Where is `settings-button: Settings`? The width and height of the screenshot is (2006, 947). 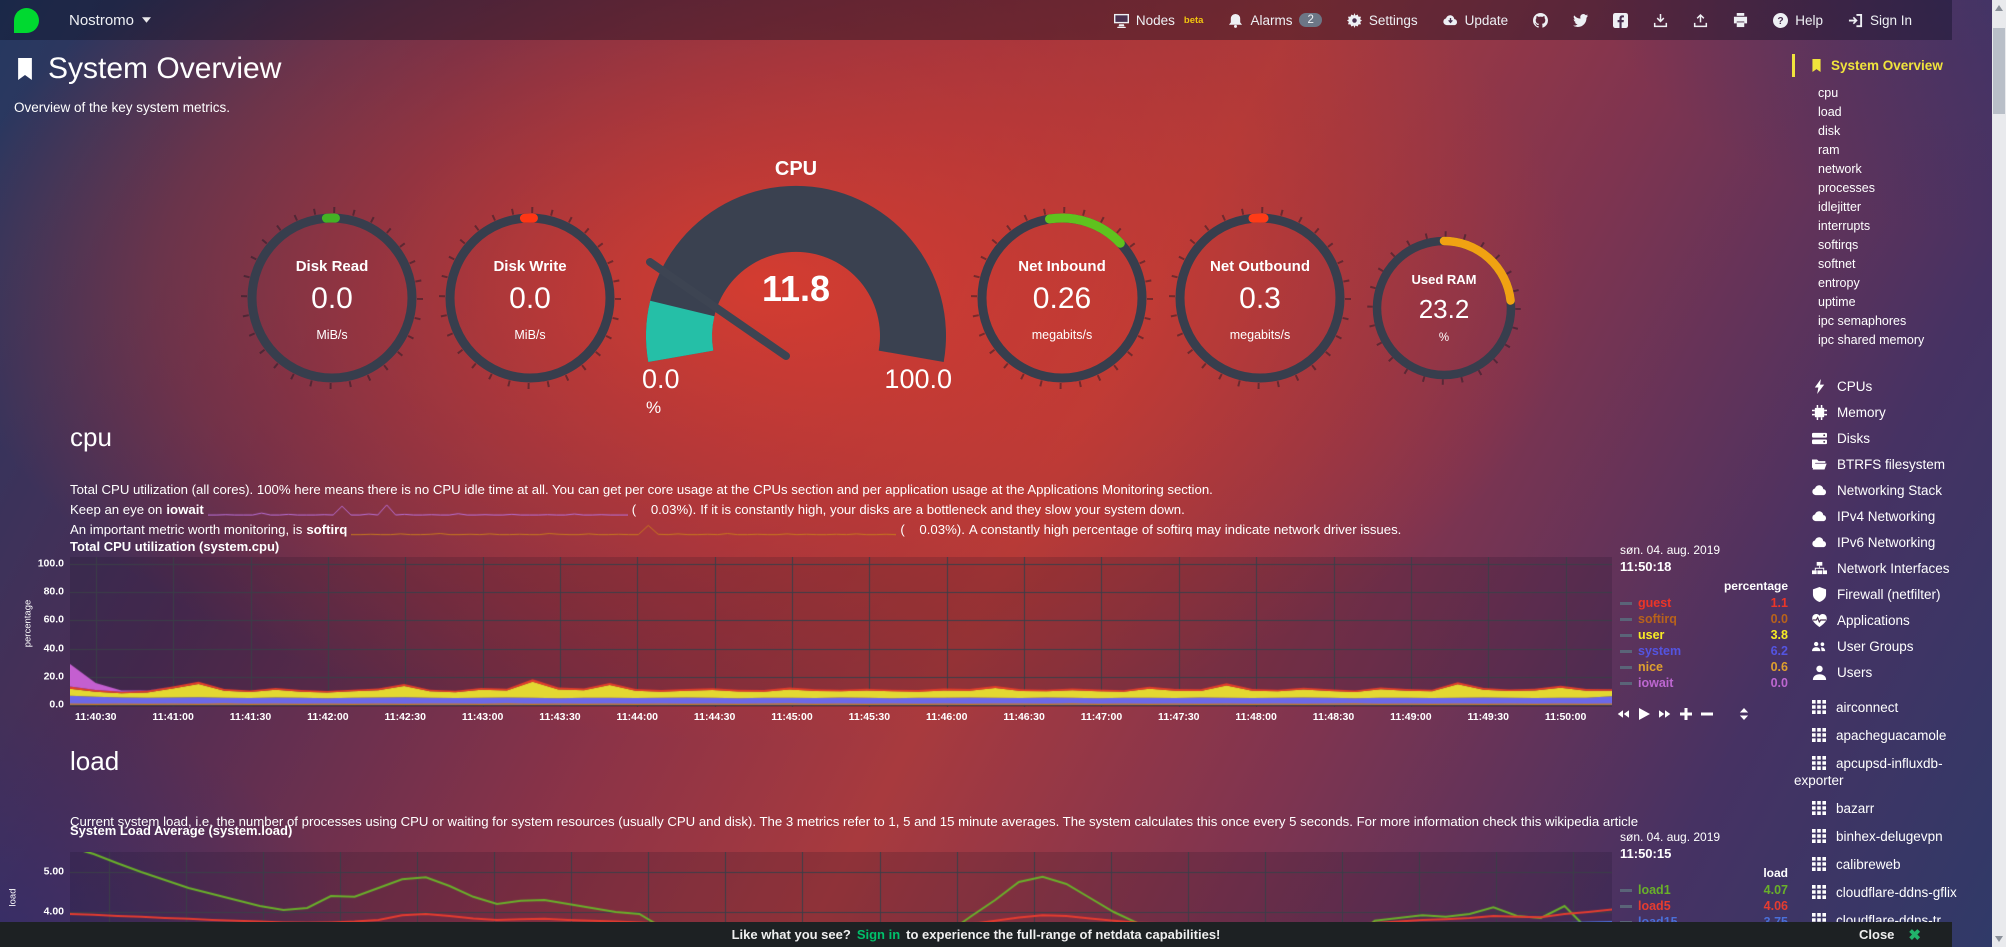 settings-button: Settings is located at coordinates (1382, 20).